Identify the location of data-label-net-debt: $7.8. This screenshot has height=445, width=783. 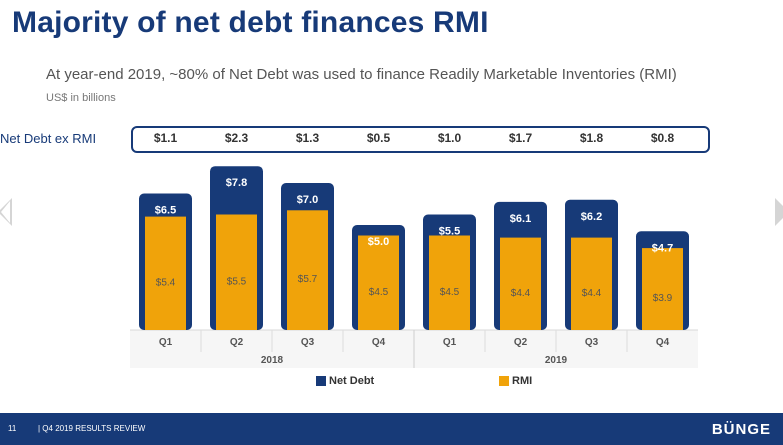
(236, 183).